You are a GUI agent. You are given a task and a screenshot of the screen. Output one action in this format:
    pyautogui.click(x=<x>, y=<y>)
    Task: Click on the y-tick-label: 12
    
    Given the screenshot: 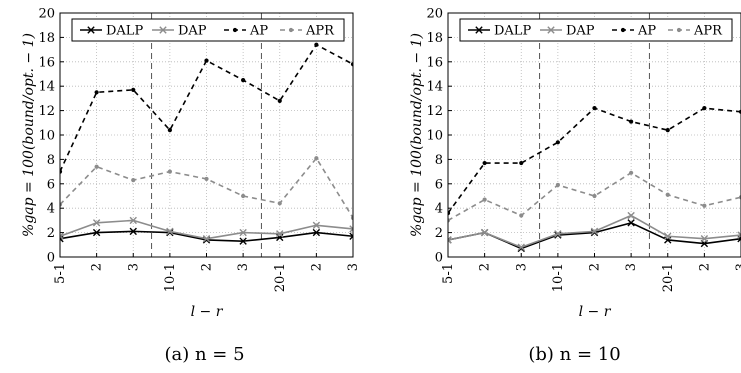 What is the action you would take?
    pyautogui.click(x=434, y=111)
    